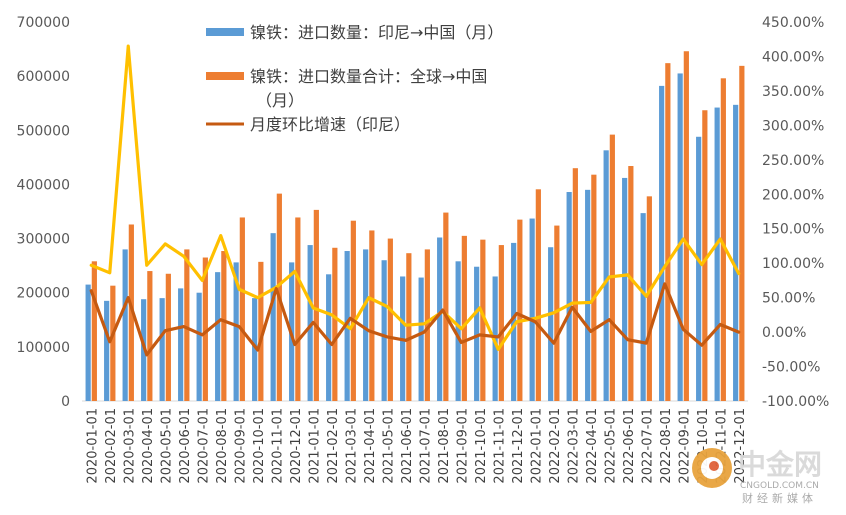  Describe the element at coordinates (388, 446) in the screenshot. I see `x-tick-label: 2021-05-01` at that location.